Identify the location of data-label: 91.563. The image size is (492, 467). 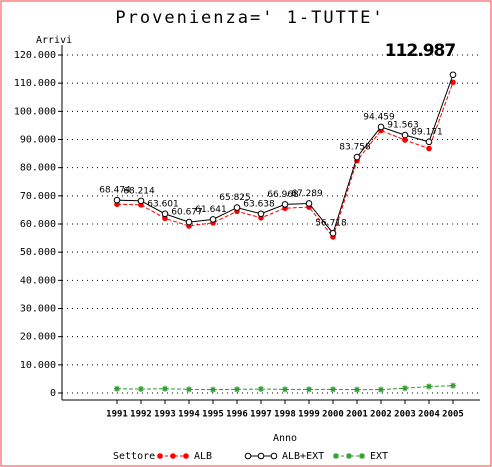
(403, 126).